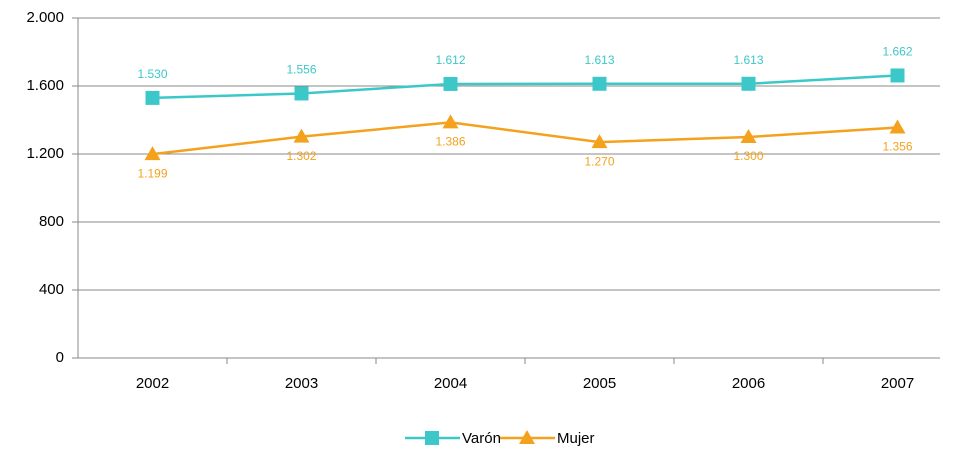 This screenshot has height=454, width=958. I want to click on data-label: 1.556, so click(301, 70).